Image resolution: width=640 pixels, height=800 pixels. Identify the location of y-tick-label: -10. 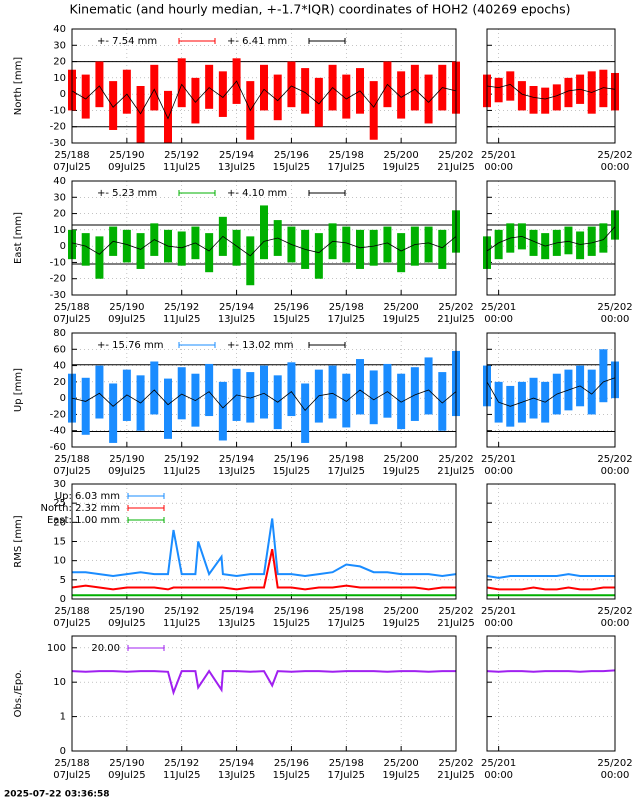
(58, 110).